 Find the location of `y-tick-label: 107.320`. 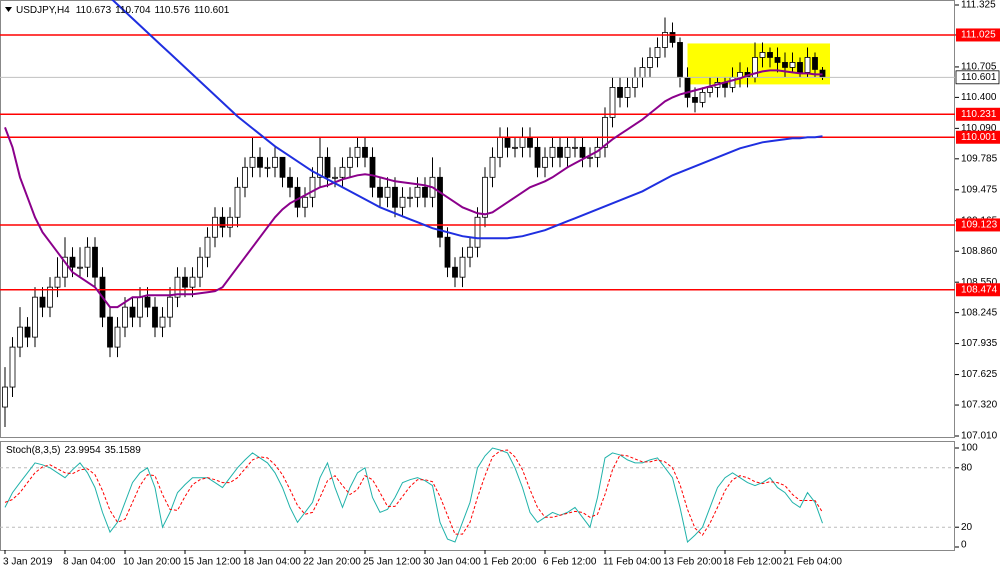

y-tick-label: 107.320 is located at coordinates (979, 405).